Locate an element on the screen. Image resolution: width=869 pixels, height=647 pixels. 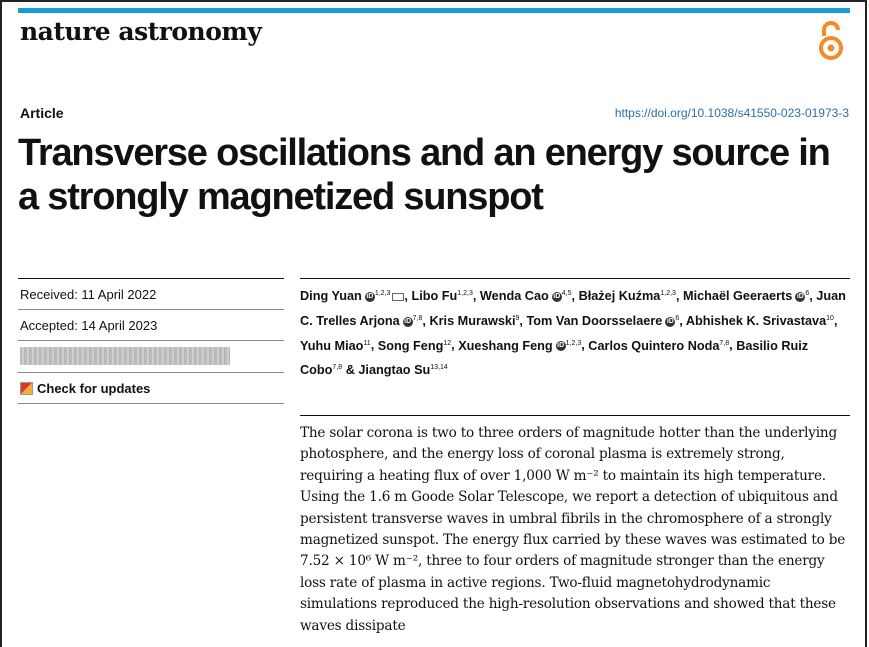
author-item: Abhishek K. Srivastava10 is located at coordinates (760, 321).